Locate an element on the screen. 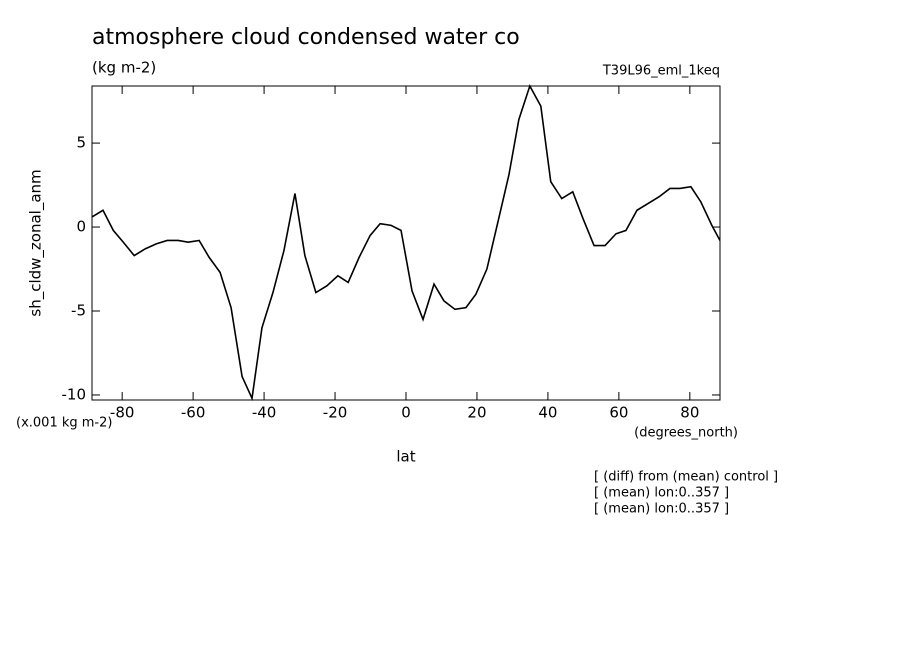 This screenshot has height=654, width=904. x-tick-label: 40 is located at coordinates (547, 413).